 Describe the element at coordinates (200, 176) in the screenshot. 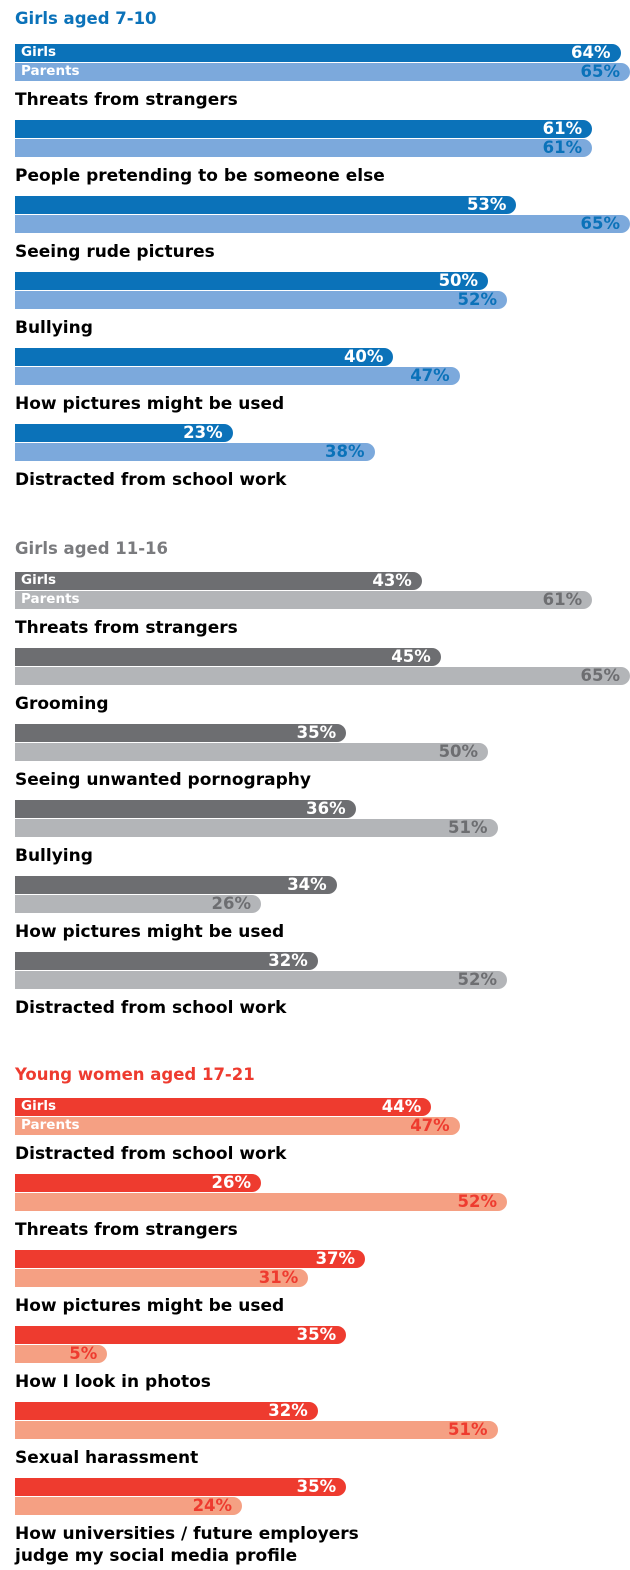

I see `category-label: People pretending to be someone else` at that location.